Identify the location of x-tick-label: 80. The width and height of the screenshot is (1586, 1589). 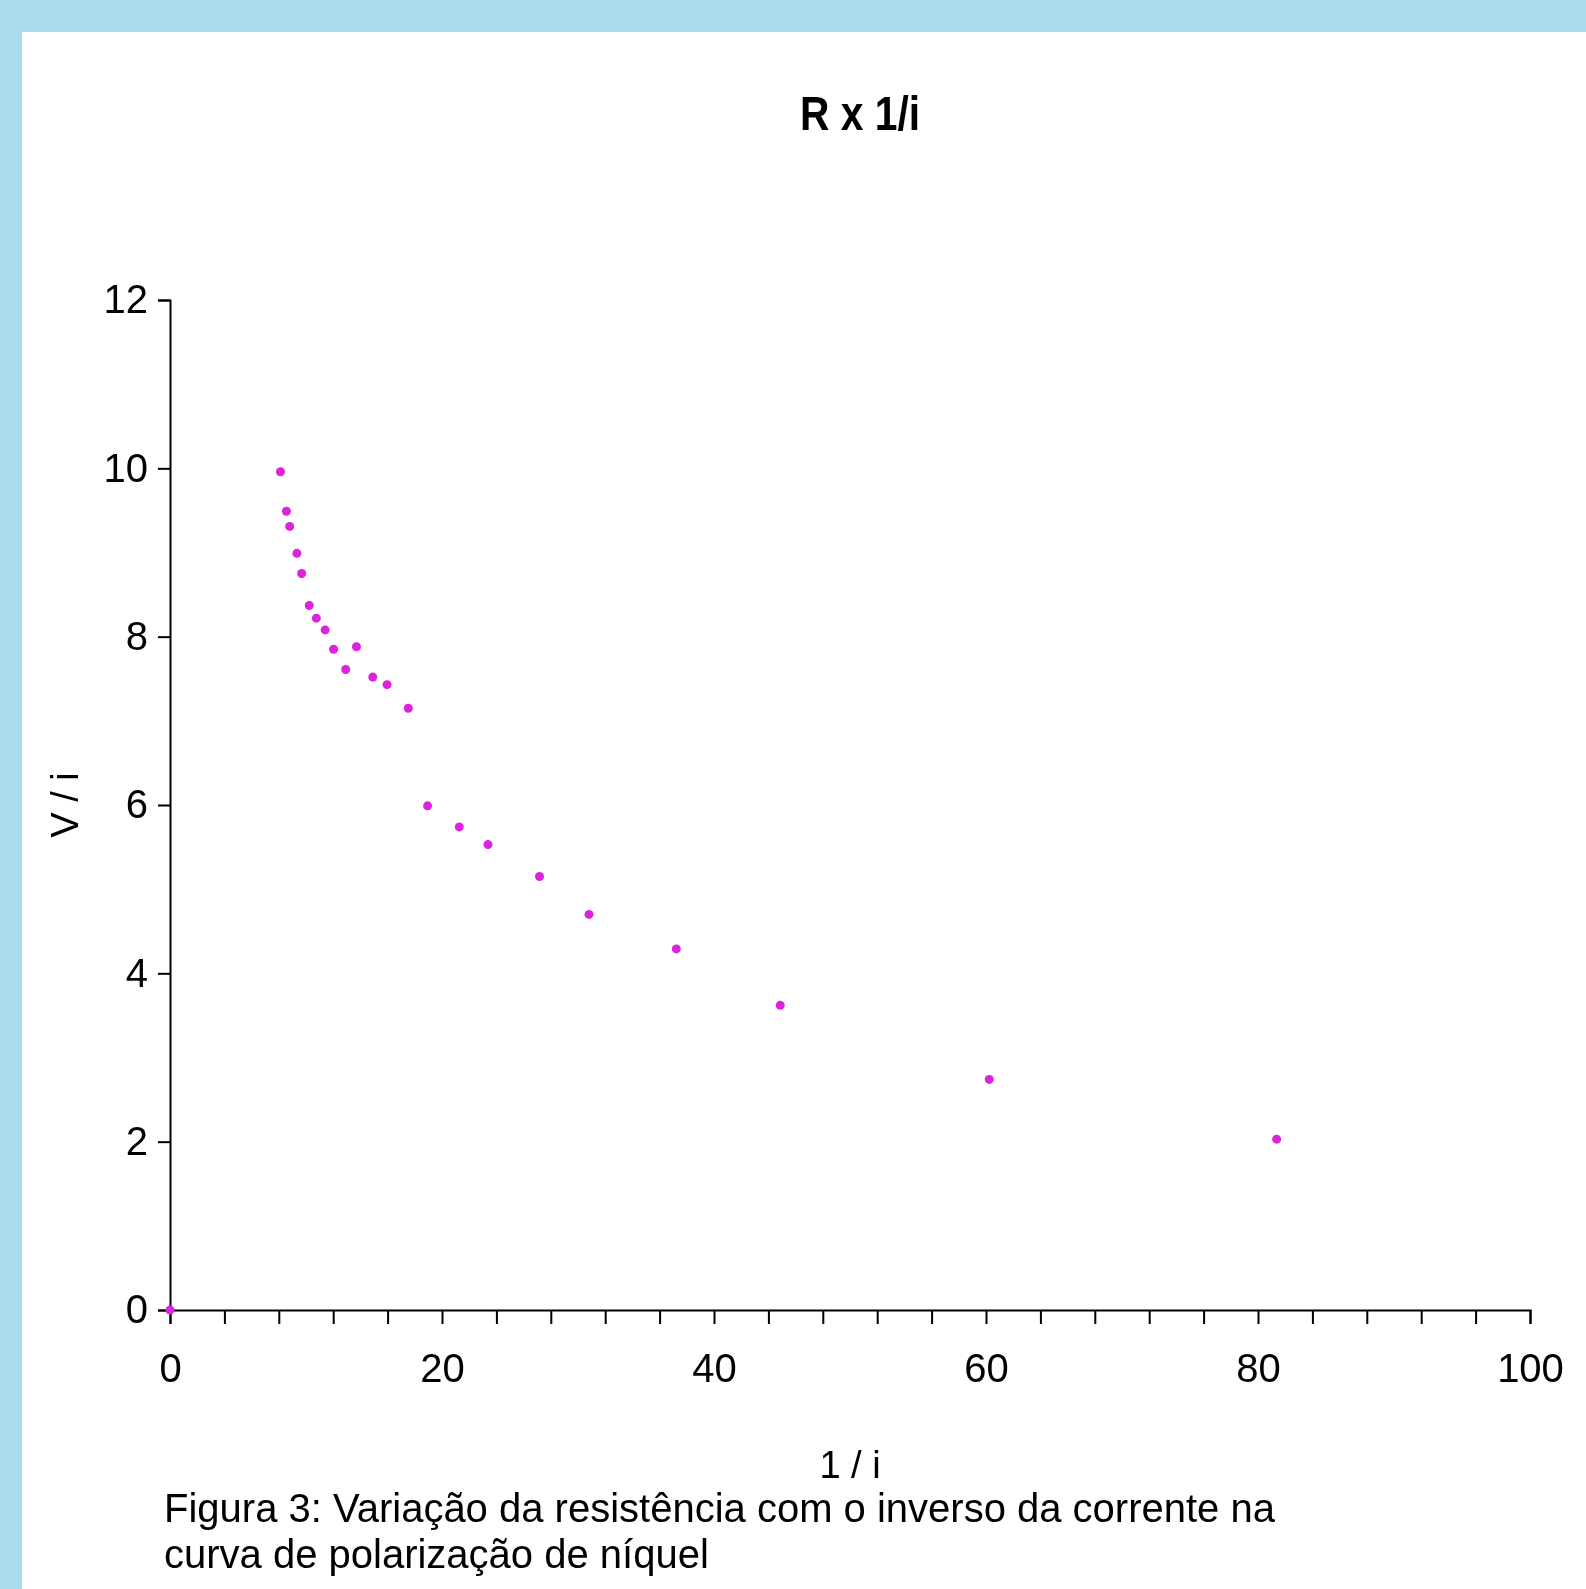
(1258, 1368).